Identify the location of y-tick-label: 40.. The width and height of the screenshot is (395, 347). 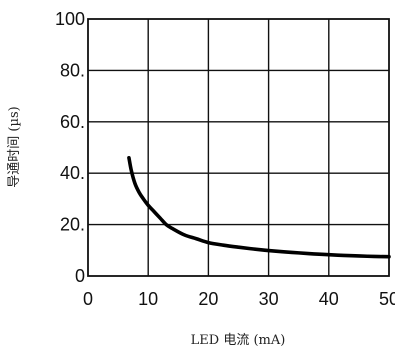
(72, 173).